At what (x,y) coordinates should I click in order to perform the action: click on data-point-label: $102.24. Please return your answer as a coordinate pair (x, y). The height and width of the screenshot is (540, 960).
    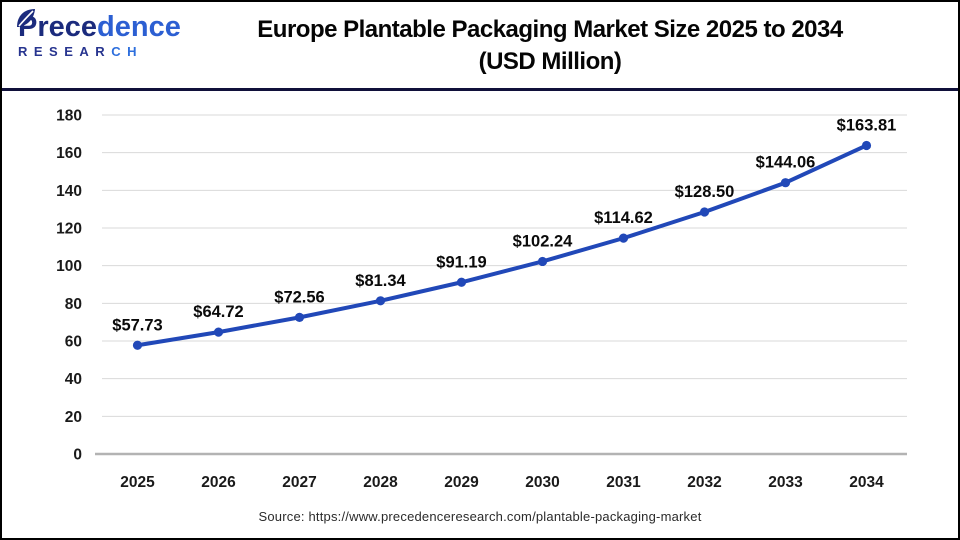
    Looking at the image, I should click on (543, 241).